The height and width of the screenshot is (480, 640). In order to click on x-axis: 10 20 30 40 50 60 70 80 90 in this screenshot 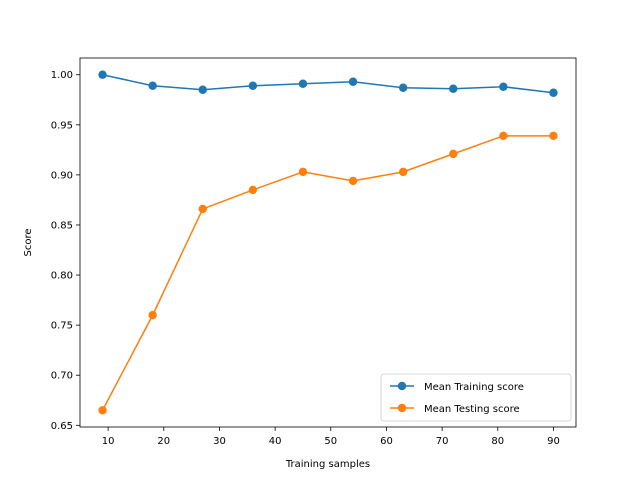, I will do `click(331, 437)`.